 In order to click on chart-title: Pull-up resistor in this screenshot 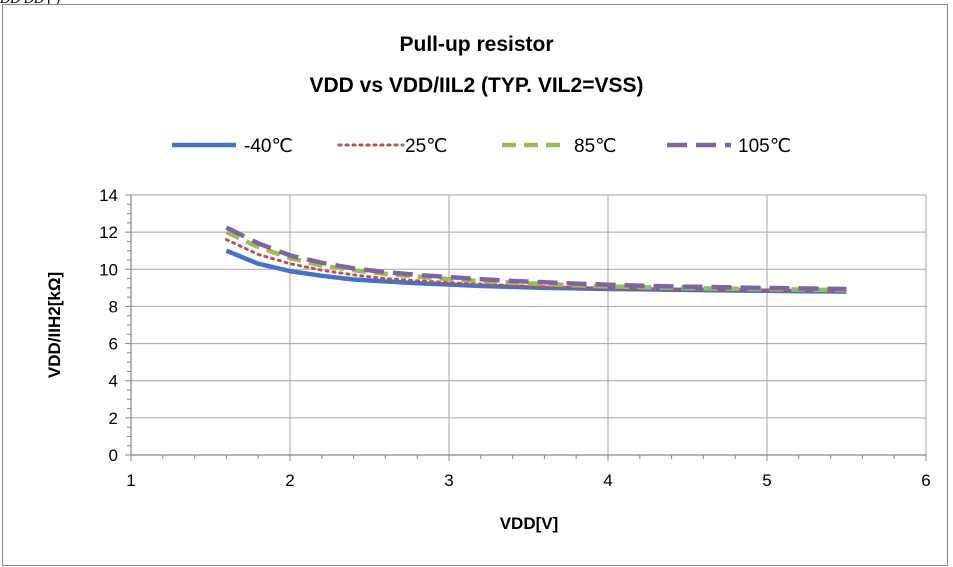, I will do `click(476, 44)`.